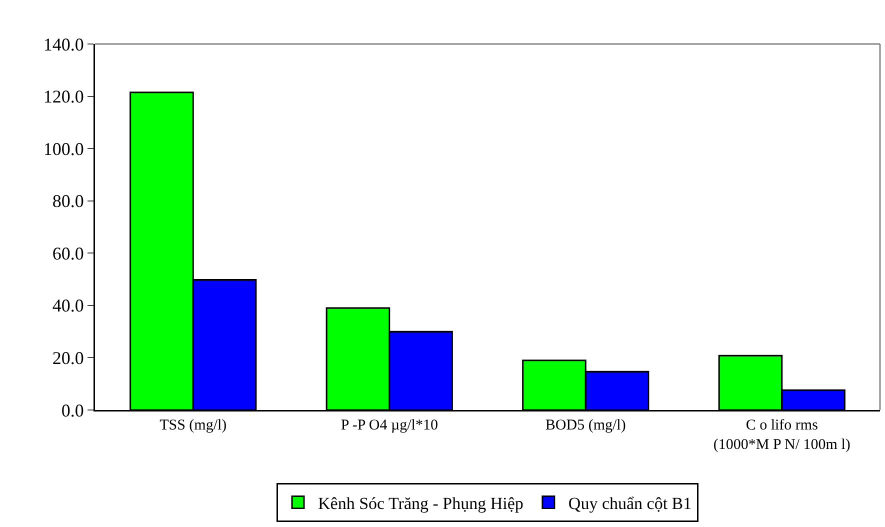 The image size is (885, 527). Describe the element at coordinates (63, 44) in the screenshot. I see `y-tick-label: 140.0` at that location.